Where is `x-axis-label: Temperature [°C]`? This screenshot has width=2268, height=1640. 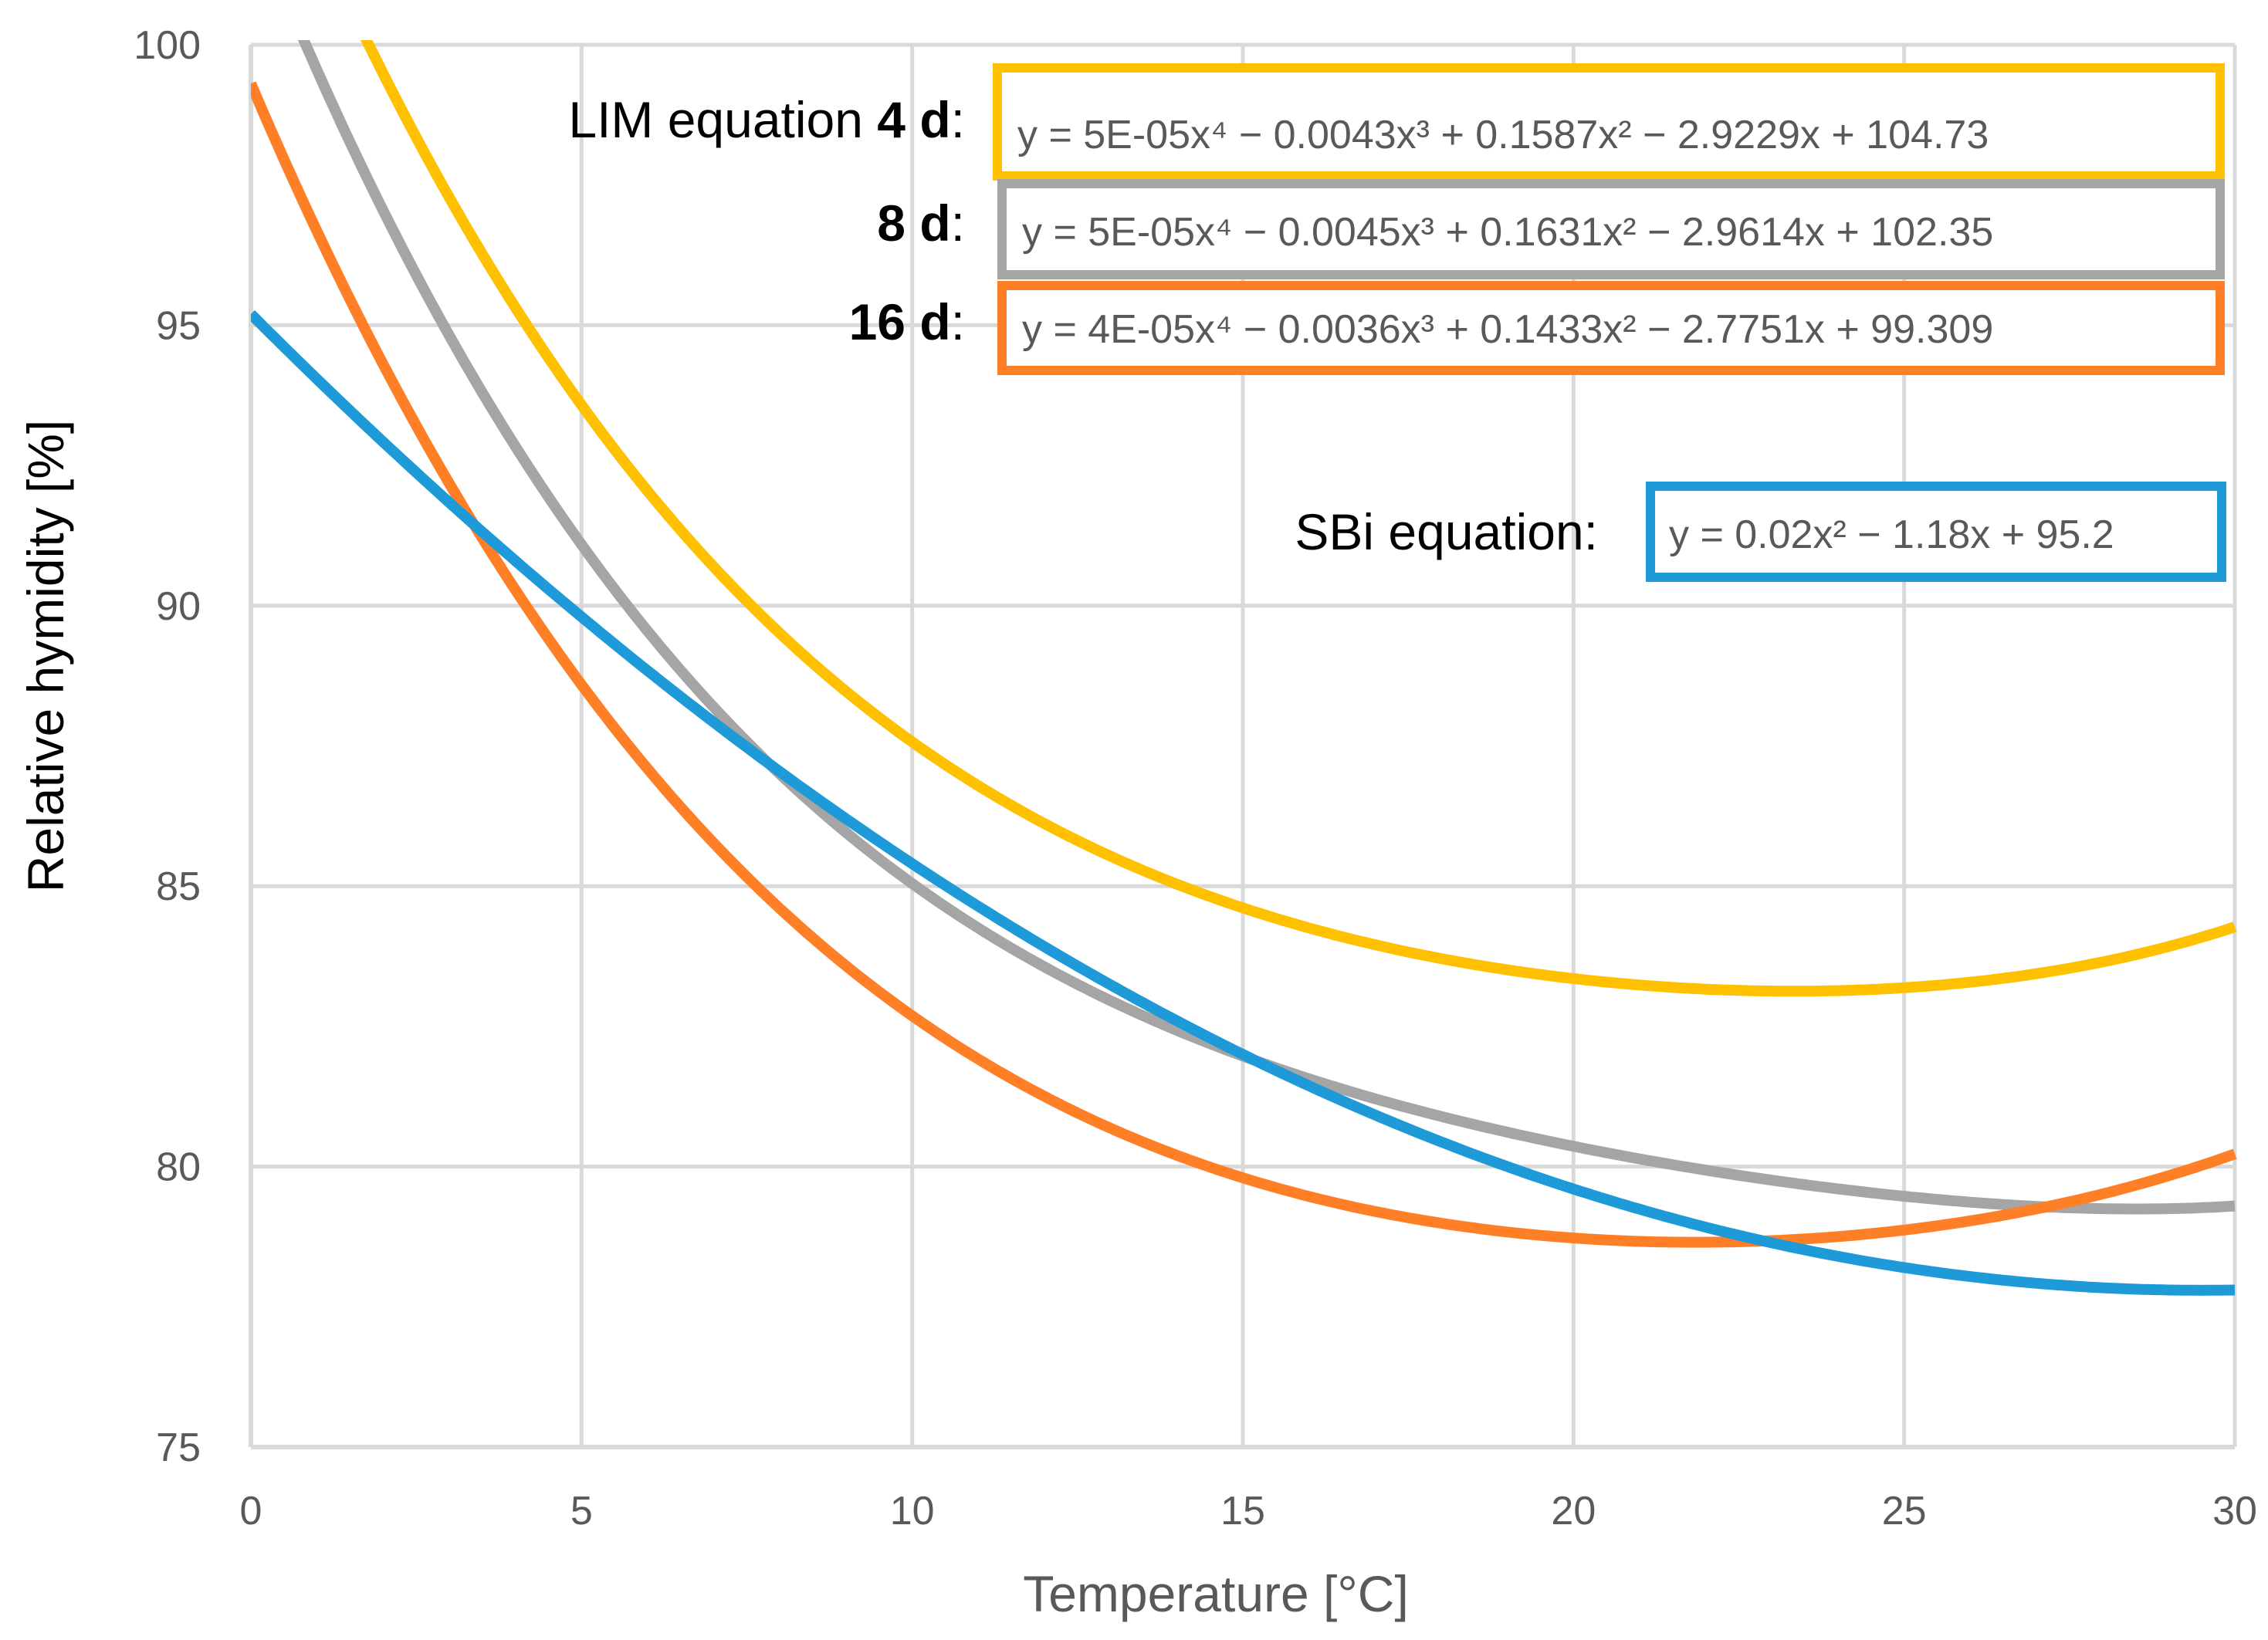 x-axis-label: Temperature [°C] is located at coordinates (1216, 1593).